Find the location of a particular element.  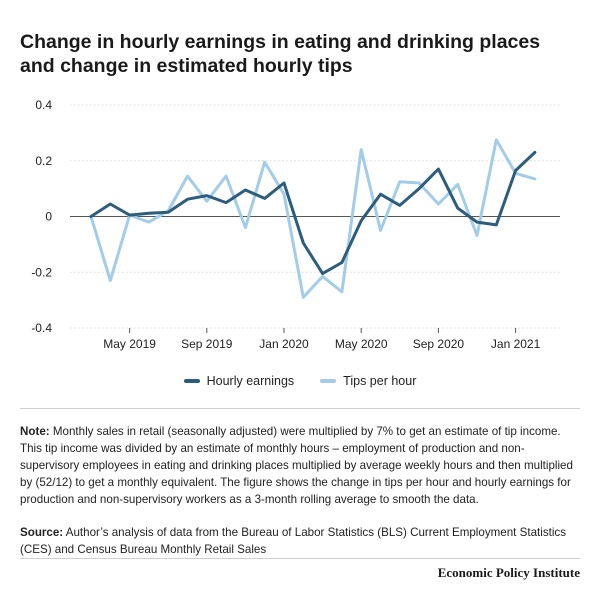

y-tick-label: -0.2 is located at coordinates (41, 272).